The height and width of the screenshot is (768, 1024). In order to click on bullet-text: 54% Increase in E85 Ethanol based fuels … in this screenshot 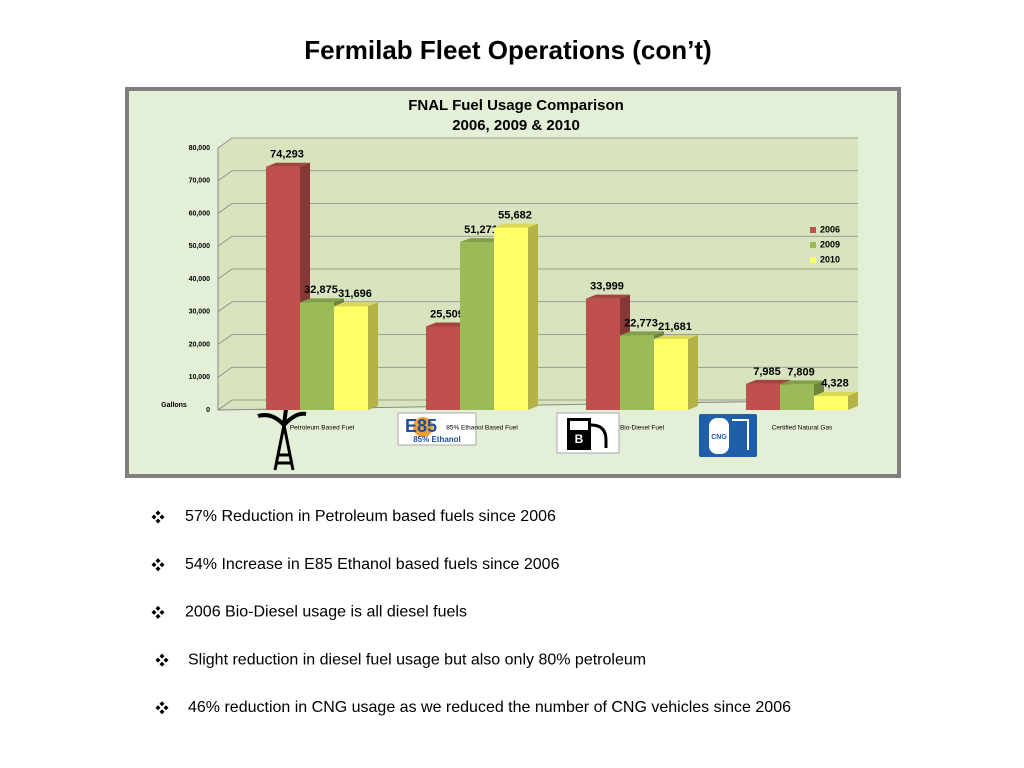, I will do `click(372, 564)`.